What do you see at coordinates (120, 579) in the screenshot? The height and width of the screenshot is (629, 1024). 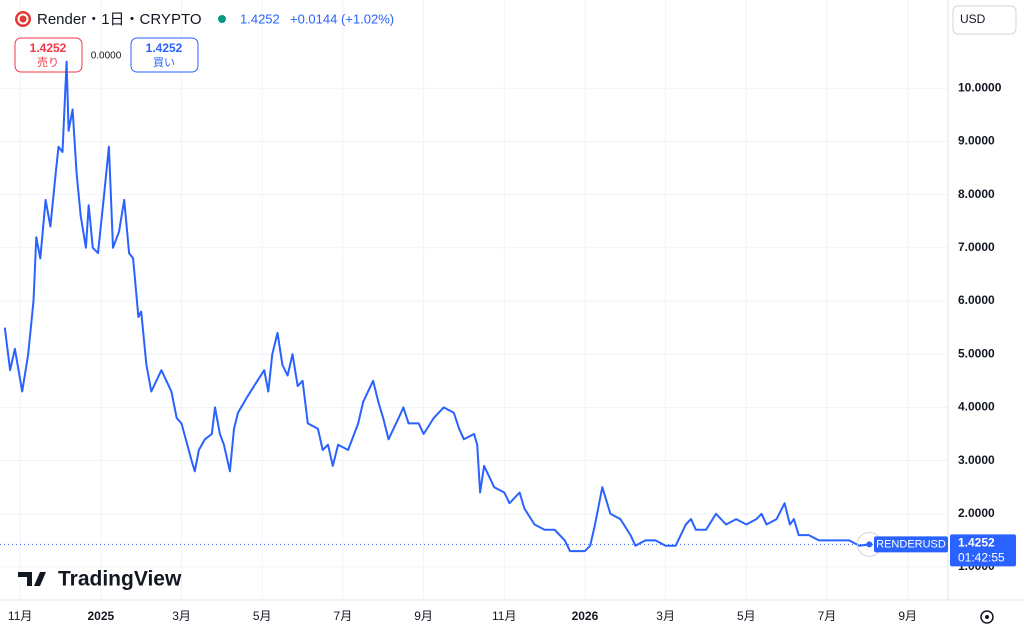 I see `logo: TradingView` at bounding box center [120, 579].